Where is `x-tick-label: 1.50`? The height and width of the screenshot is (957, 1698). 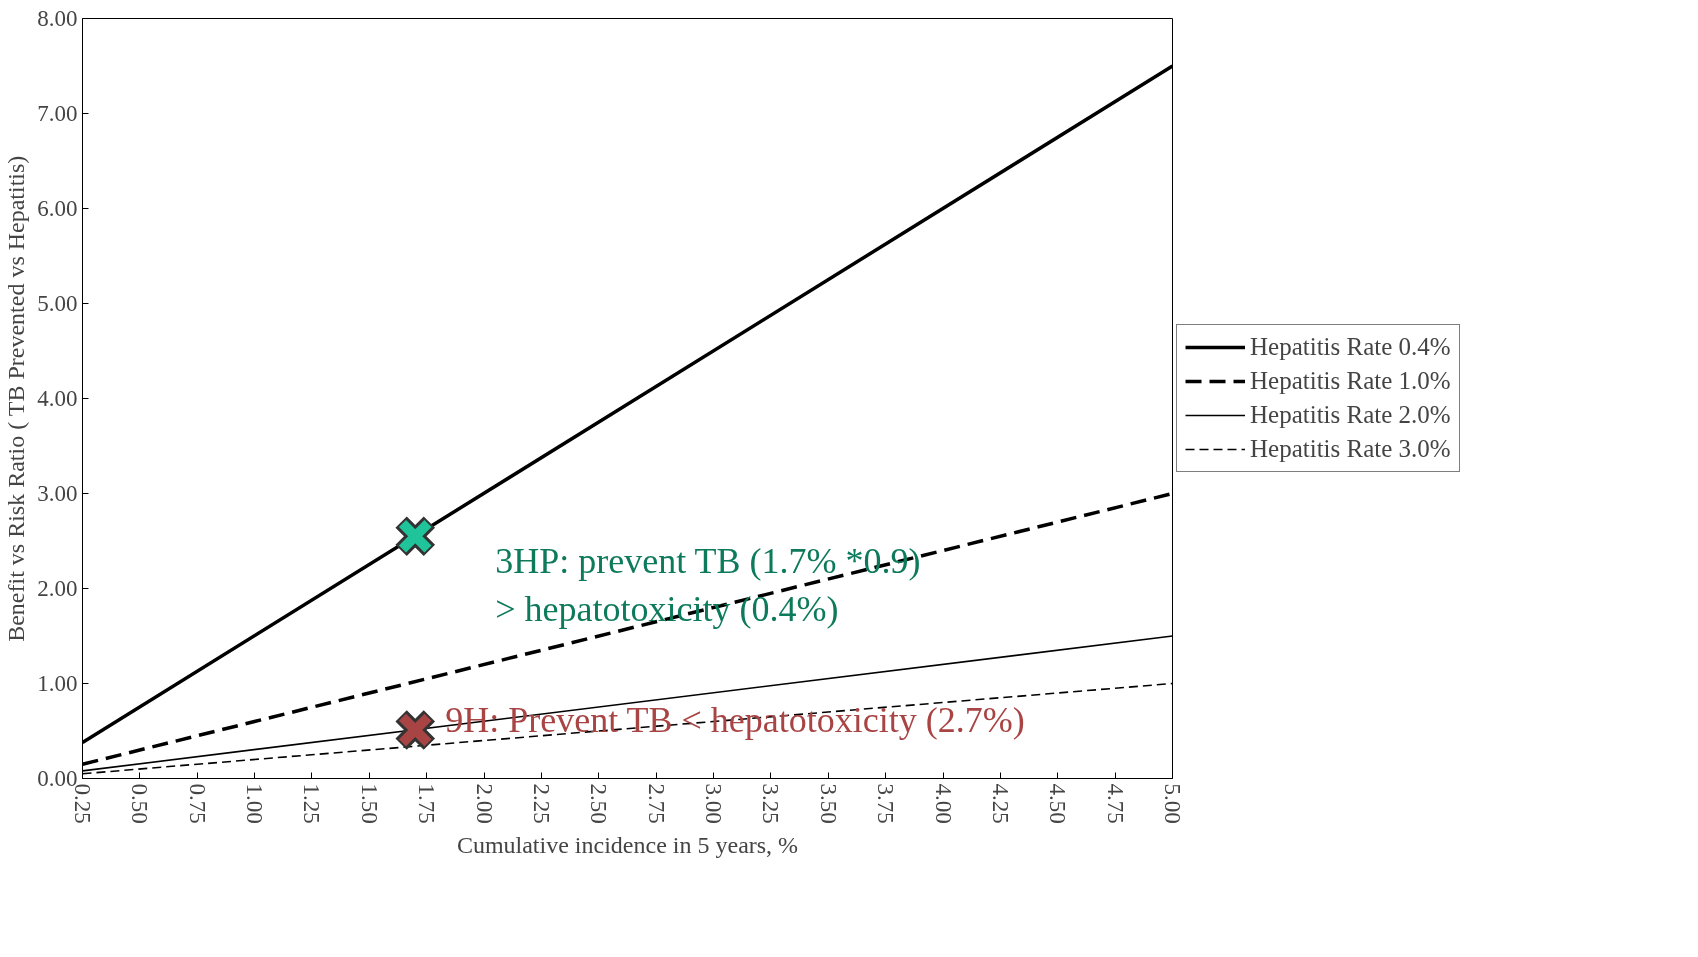 x-tick-label: 1.50 is located at coordinates (369, 803).